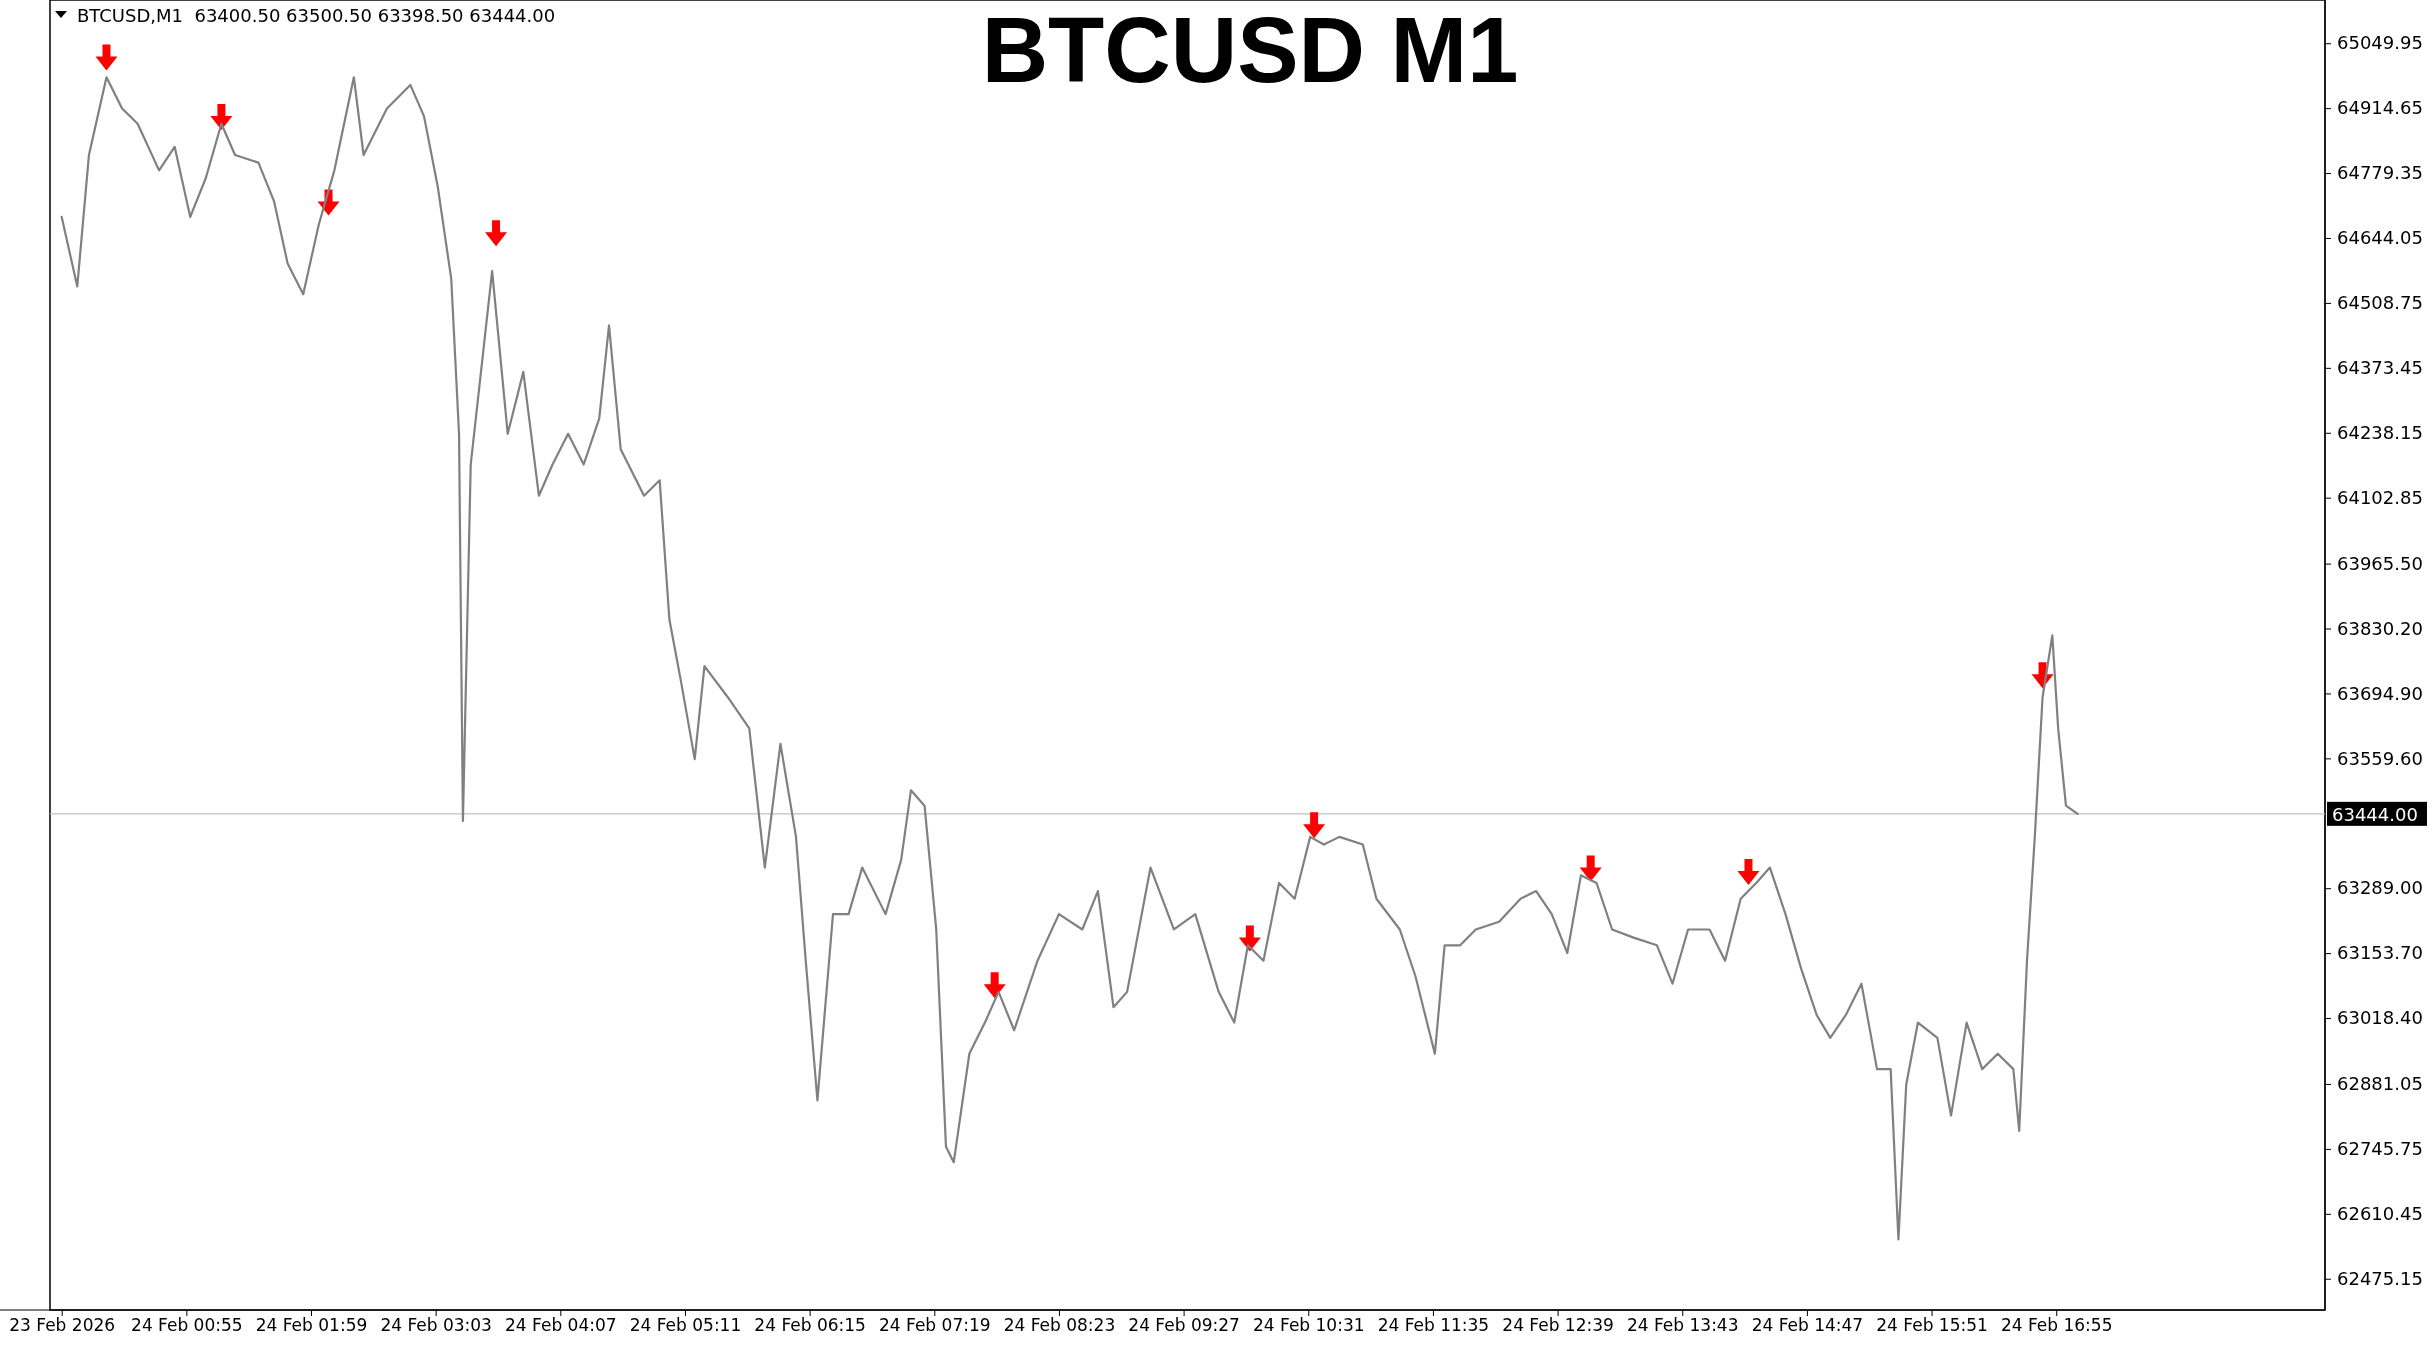 The height and width of the screenshot is (1345, 2433). What do you see at coordinates (2375, 814) in the screenshot?
I see `ref-line-label: 63444.00` at bounding box center [2375, 814].